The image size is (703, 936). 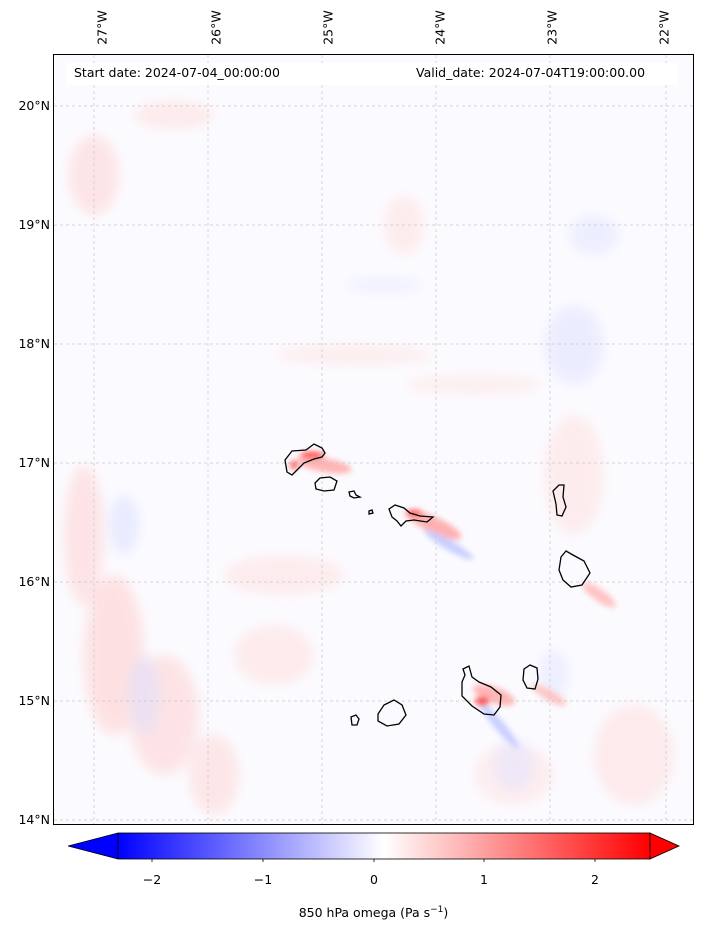 What do you see at coordinates (328, 27) in the screenshot?
I see `lon-label: 25°W` at bounding box center [328, 27].